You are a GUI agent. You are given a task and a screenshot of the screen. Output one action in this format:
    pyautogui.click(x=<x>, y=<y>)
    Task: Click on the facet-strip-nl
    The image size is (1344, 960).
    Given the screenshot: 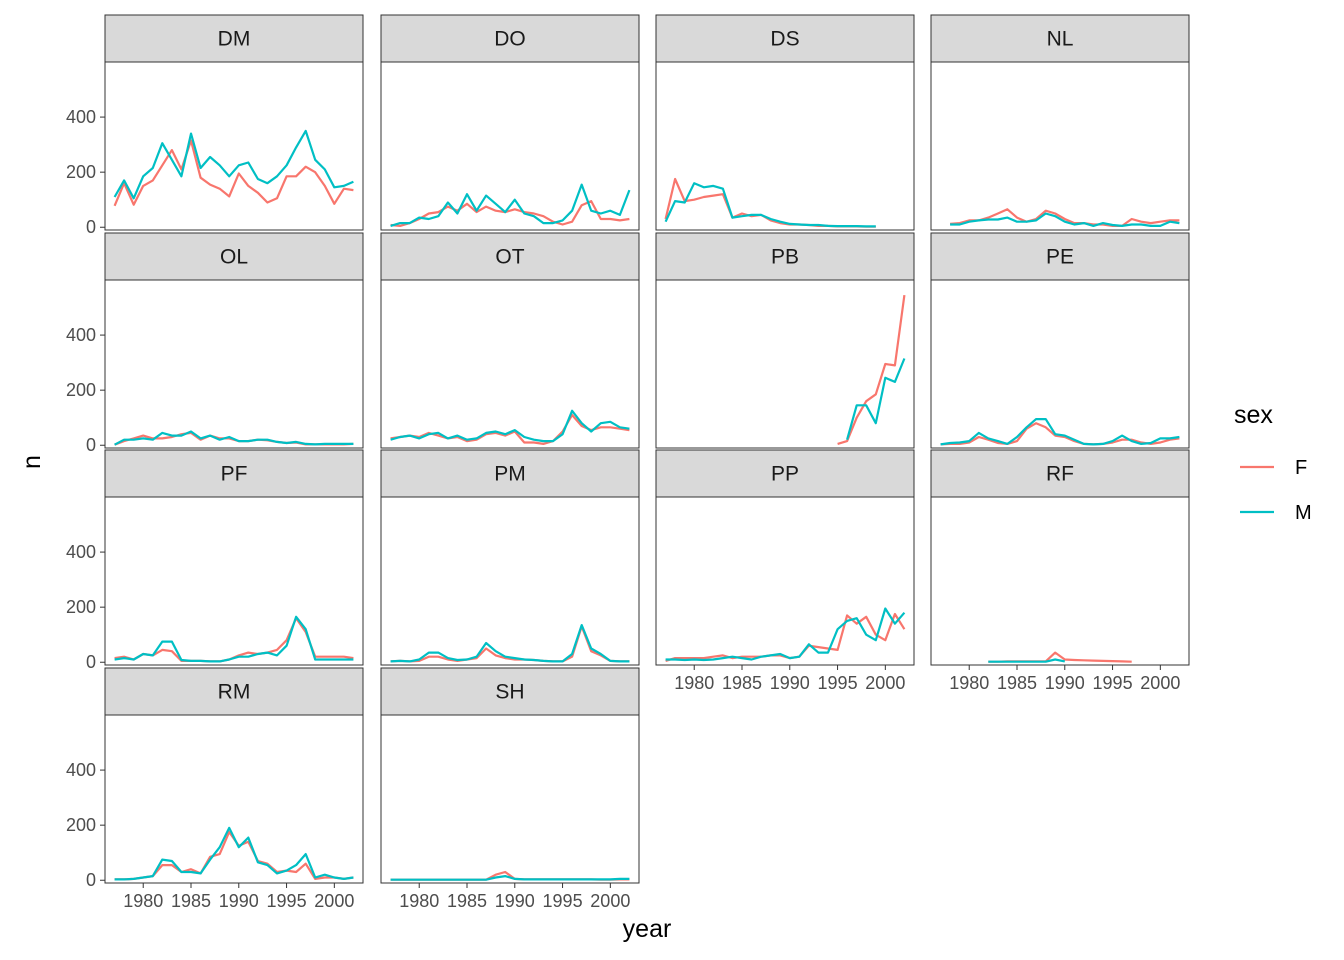 What is the action you would take?
    pyautogui.click(x=1060, y=38)
    